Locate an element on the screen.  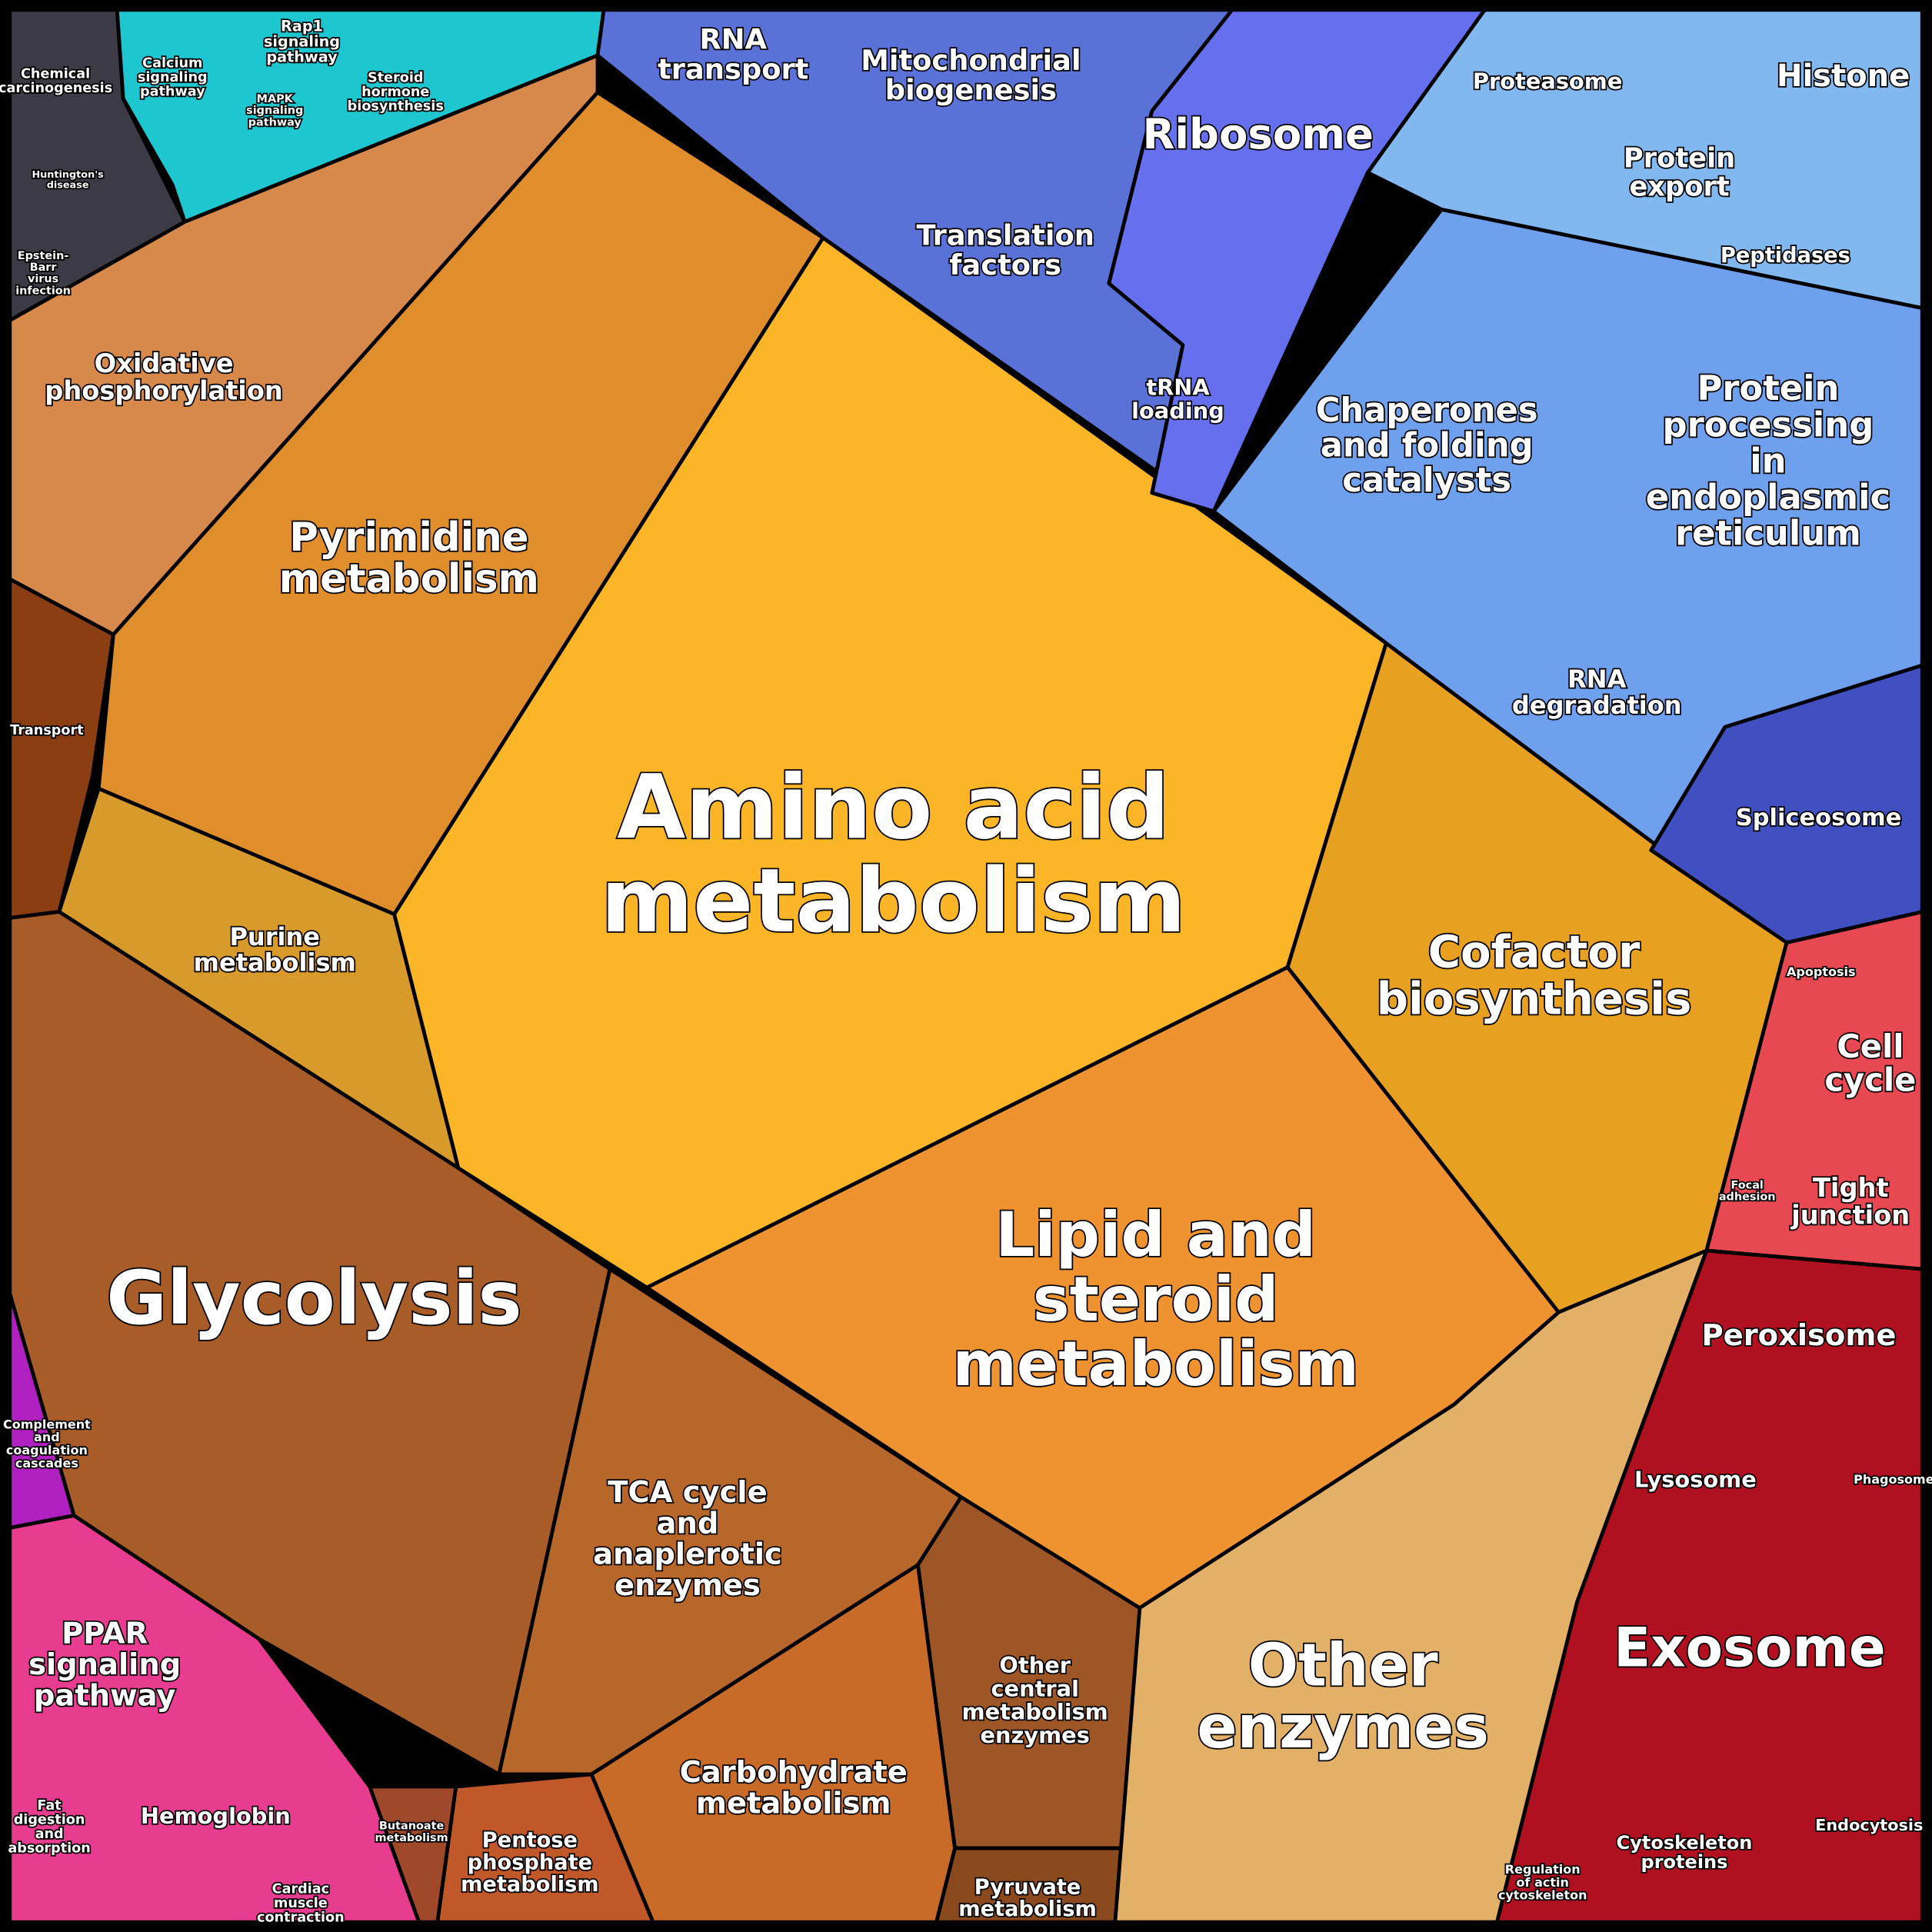
label-line: adhesion is located at coordinates (1747, 1197).